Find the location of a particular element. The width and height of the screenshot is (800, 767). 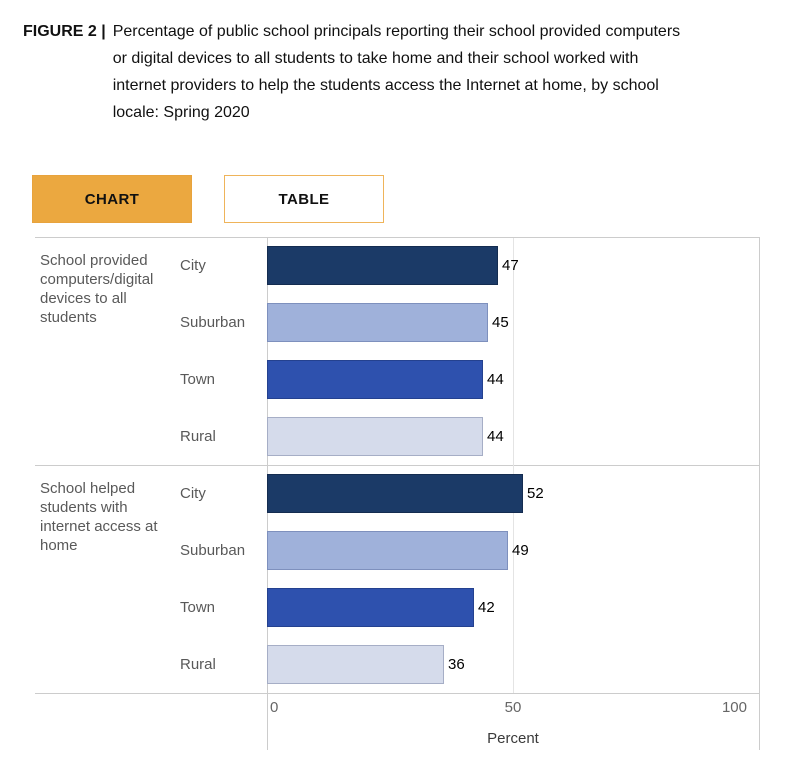

x-axis-title: Percent is located at coordinates (513, 738).